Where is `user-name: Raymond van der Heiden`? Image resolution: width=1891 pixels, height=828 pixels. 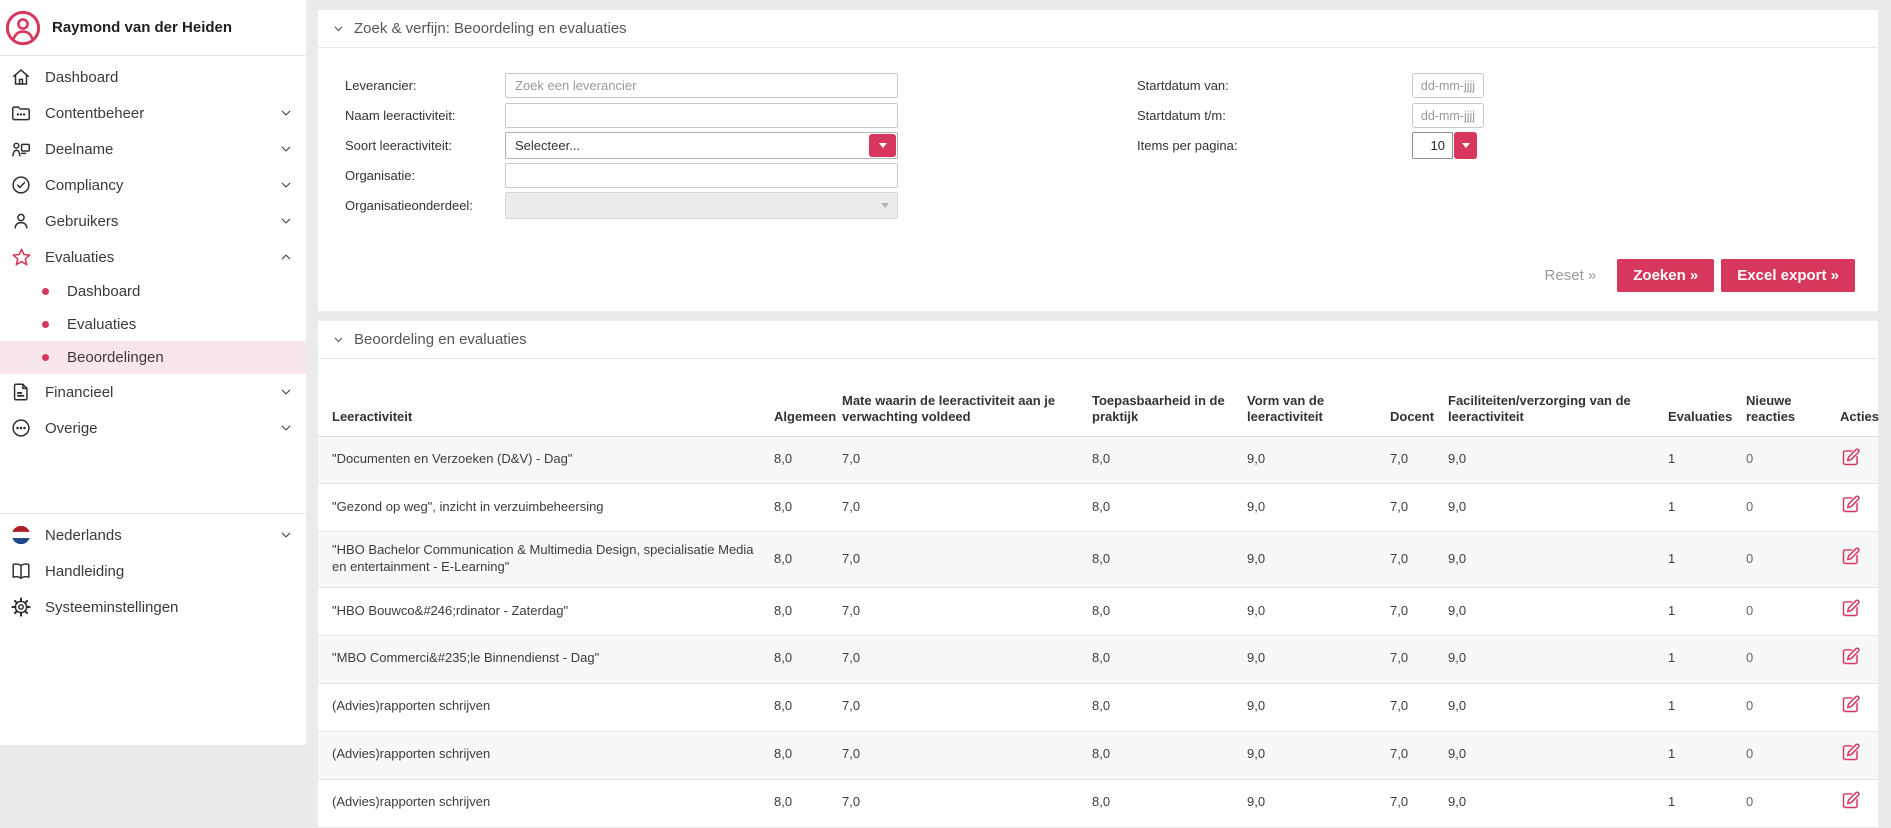
user-name: Raymond van der Heiden is located at coordinates (142, 27).